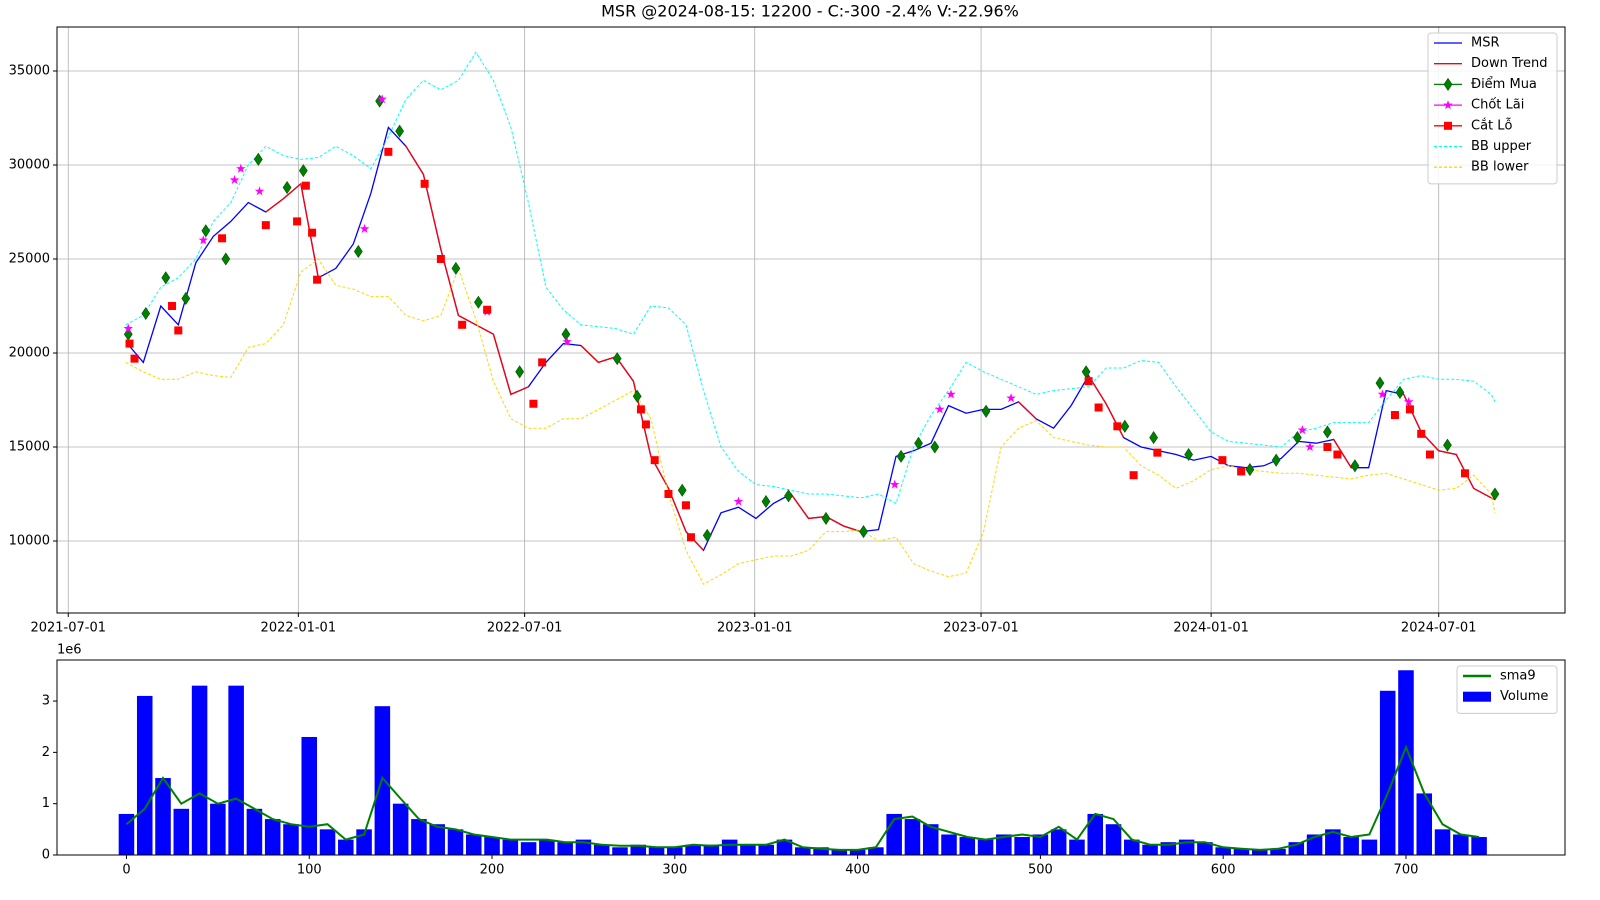 The width and height of the screenshot is (1600, 900). What do you see at coordinates (29, 258) in the screenshot?
I see `y-tick-label: 25000` at bounding box center [29, 258].